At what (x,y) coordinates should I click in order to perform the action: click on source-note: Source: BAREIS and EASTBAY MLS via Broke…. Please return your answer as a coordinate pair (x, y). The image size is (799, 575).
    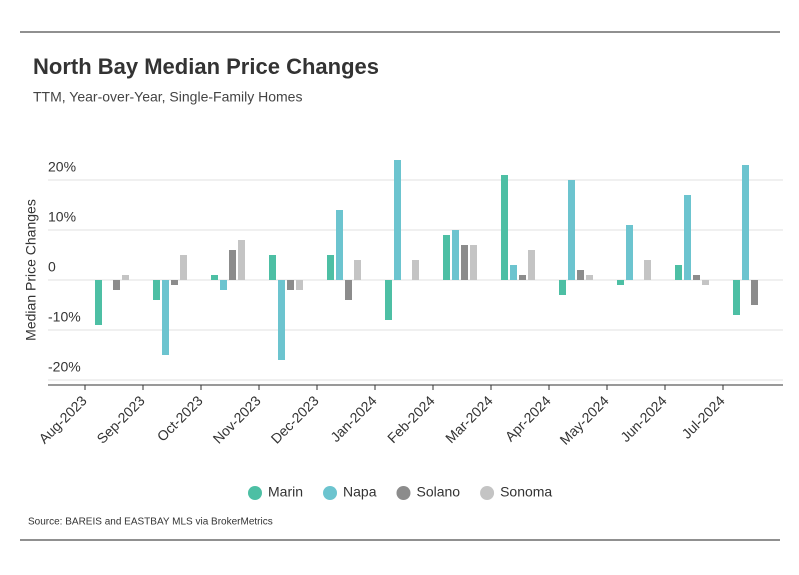
    Looking at the image, I should click on (150, 522).